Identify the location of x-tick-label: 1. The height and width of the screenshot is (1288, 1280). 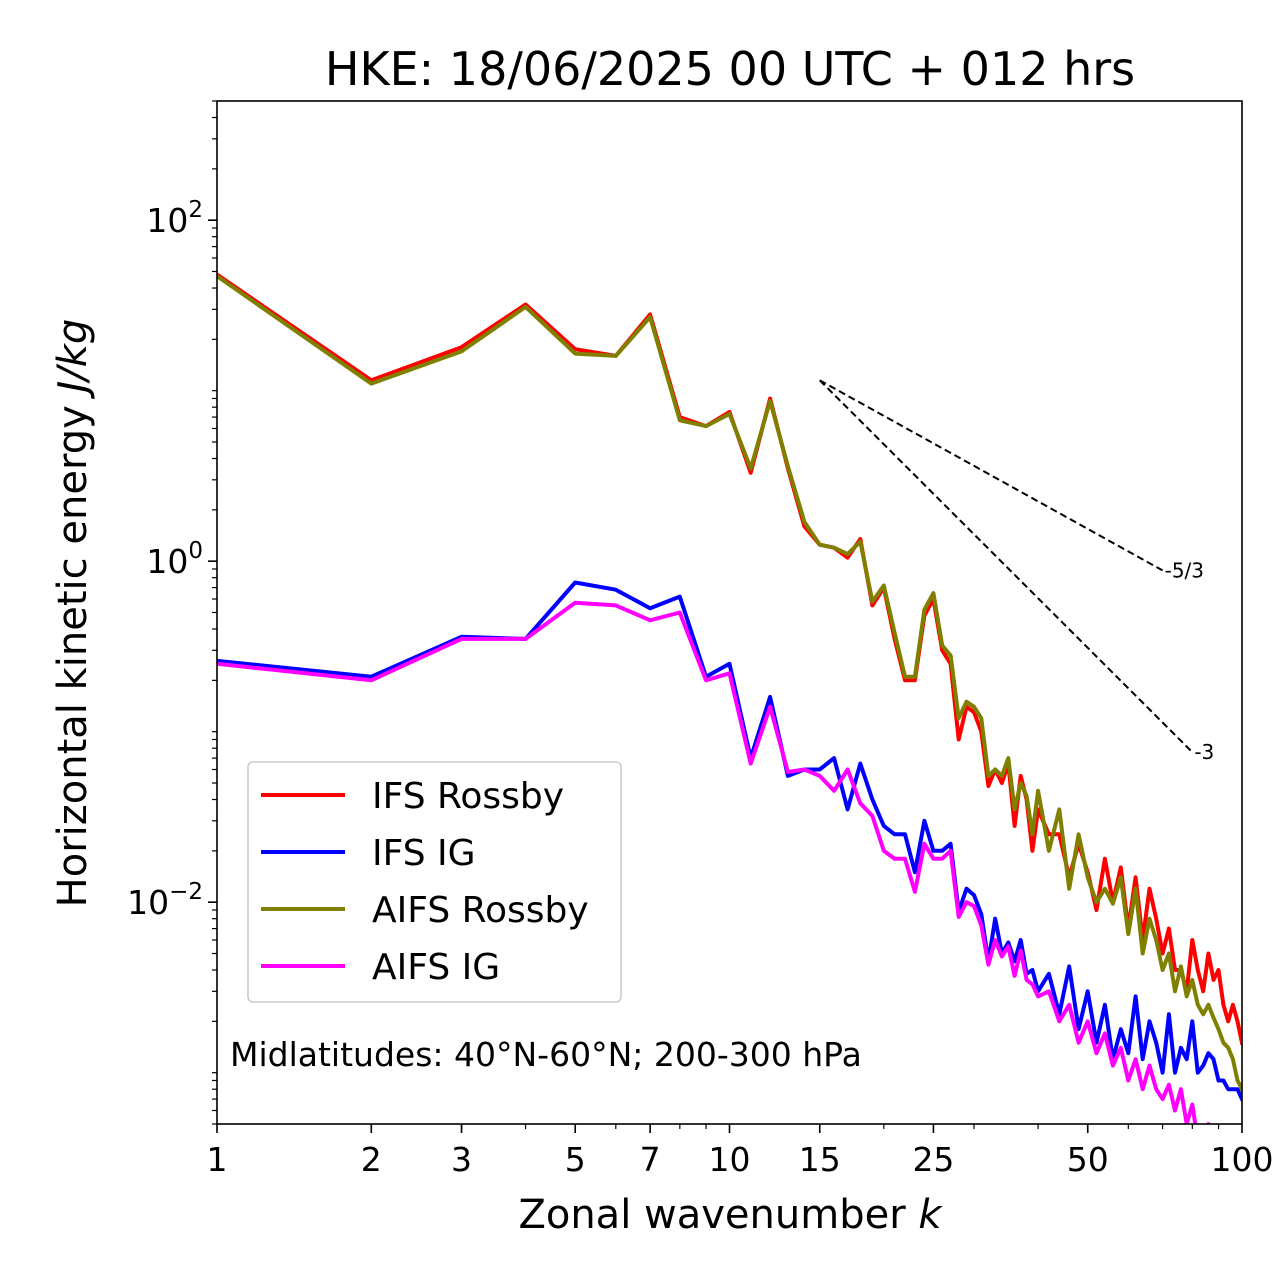
(217, 1159).